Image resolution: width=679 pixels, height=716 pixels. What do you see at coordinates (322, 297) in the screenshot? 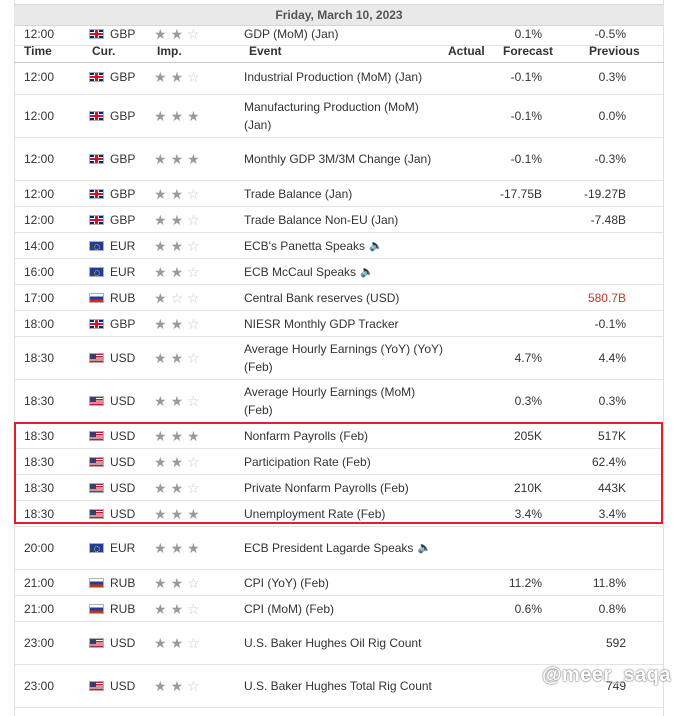
I see `event-name-text: Central Bank reserves (USD)` at bounding box center [322, 297].